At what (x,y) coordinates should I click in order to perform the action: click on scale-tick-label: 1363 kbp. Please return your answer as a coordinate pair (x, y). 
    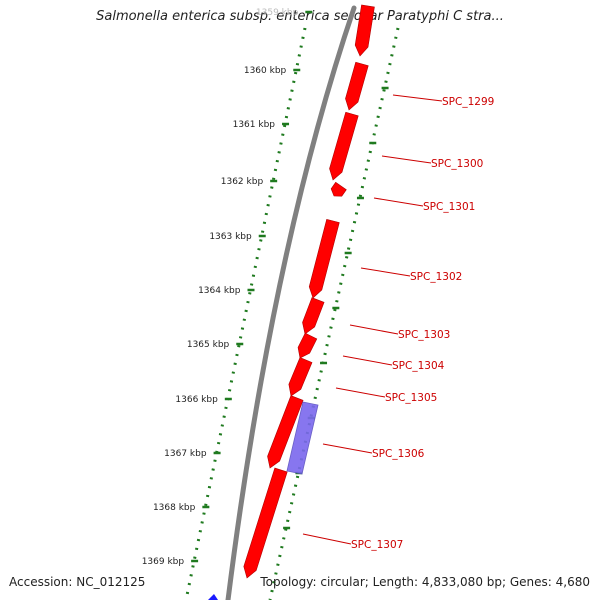
    Looking at the image, I should click on (230, 237).